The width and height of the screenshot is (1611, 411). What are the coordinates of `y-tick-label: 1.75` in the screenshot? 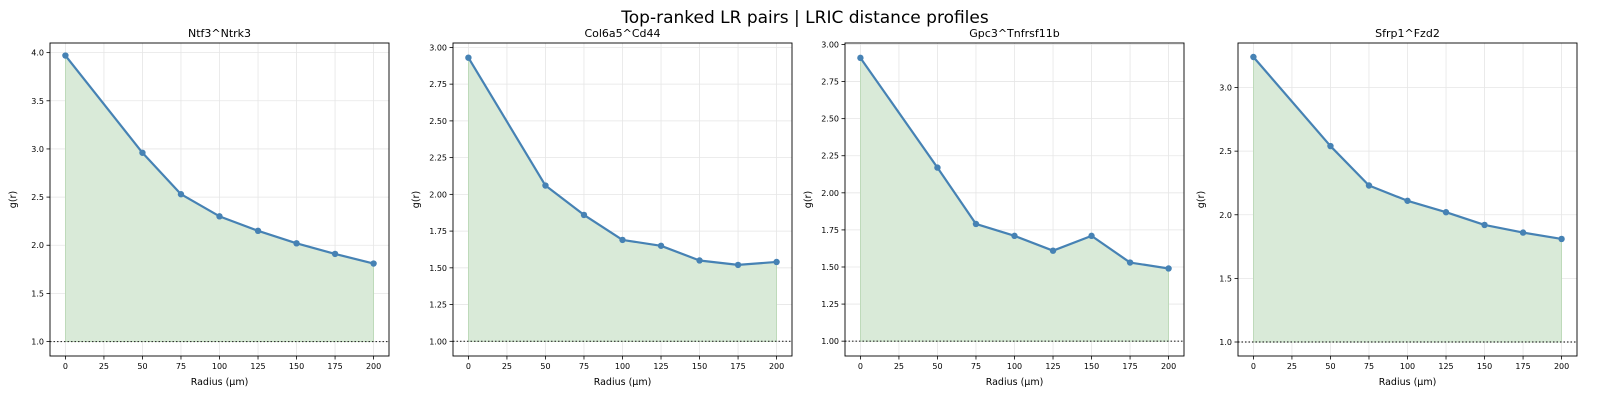 It's located at (830, 230).